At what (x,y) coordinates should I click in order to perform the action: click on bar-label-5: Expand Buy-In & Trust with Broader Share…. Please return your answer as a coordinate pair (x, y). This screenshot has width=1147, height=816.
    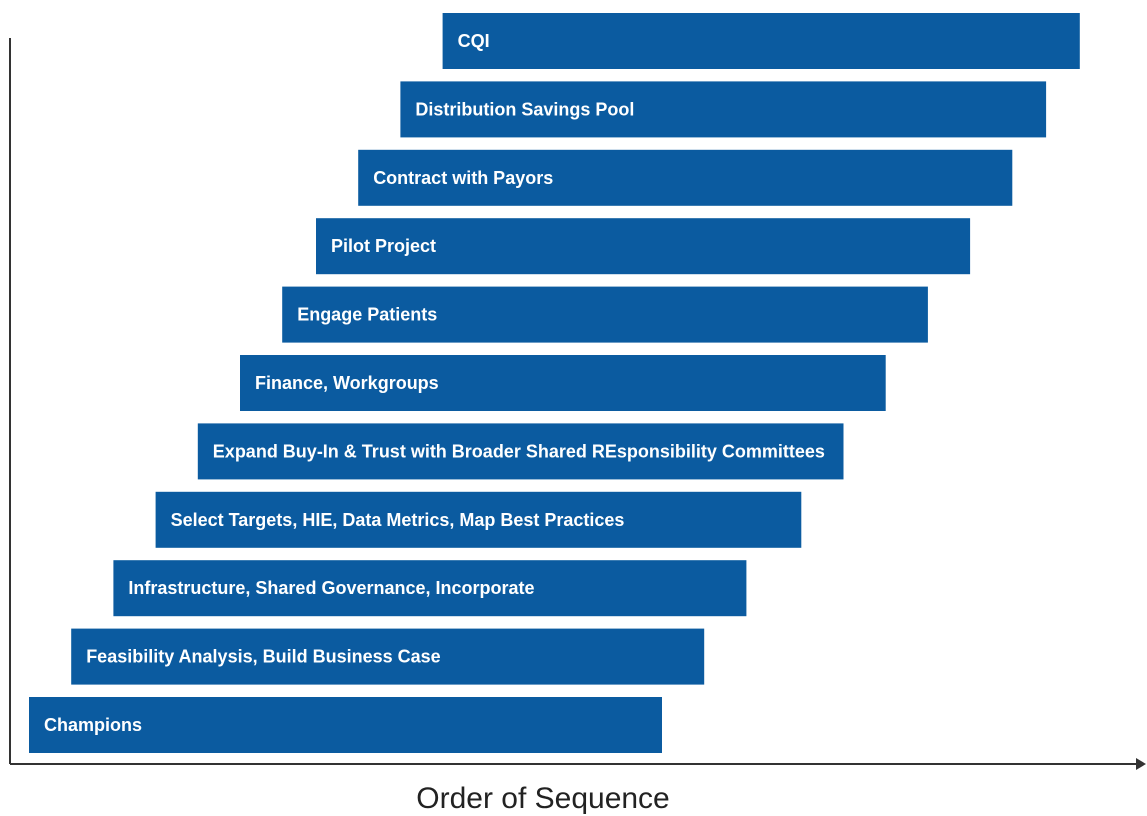
    Looking at the image, I should click on (519, 451).